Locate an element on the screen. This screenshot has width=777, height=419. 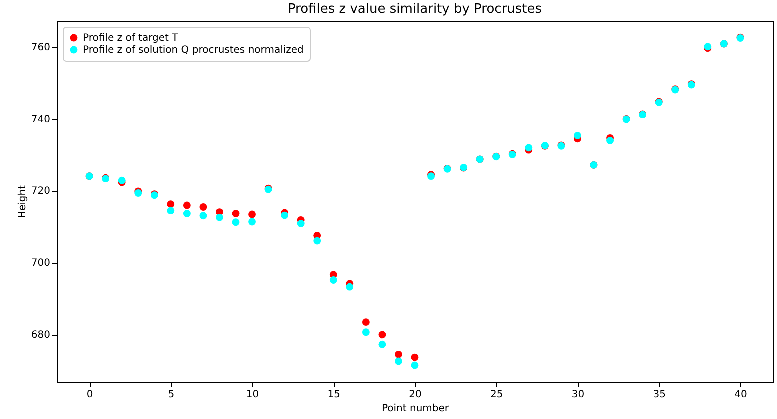
x-tick-label: 5 is located at coordinates (171, 395).